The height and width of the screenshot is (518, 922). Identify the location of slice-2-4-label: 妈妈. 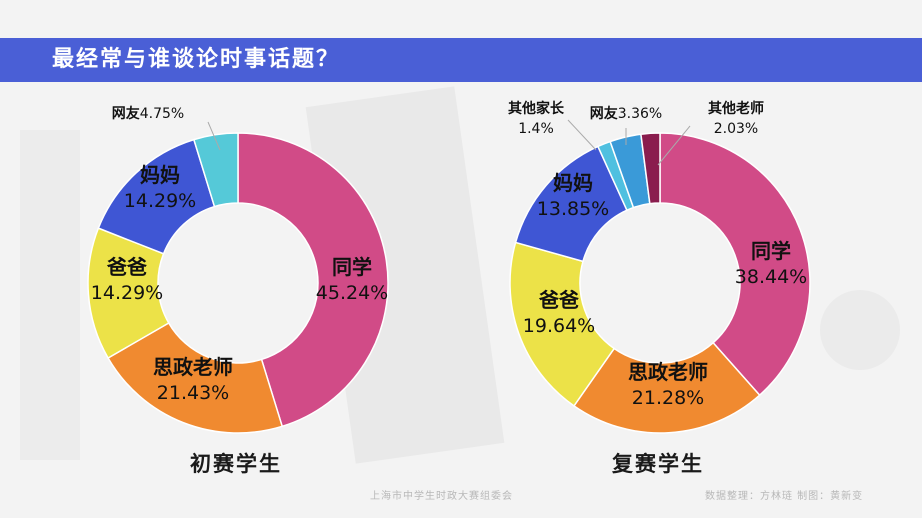
(573, 183).